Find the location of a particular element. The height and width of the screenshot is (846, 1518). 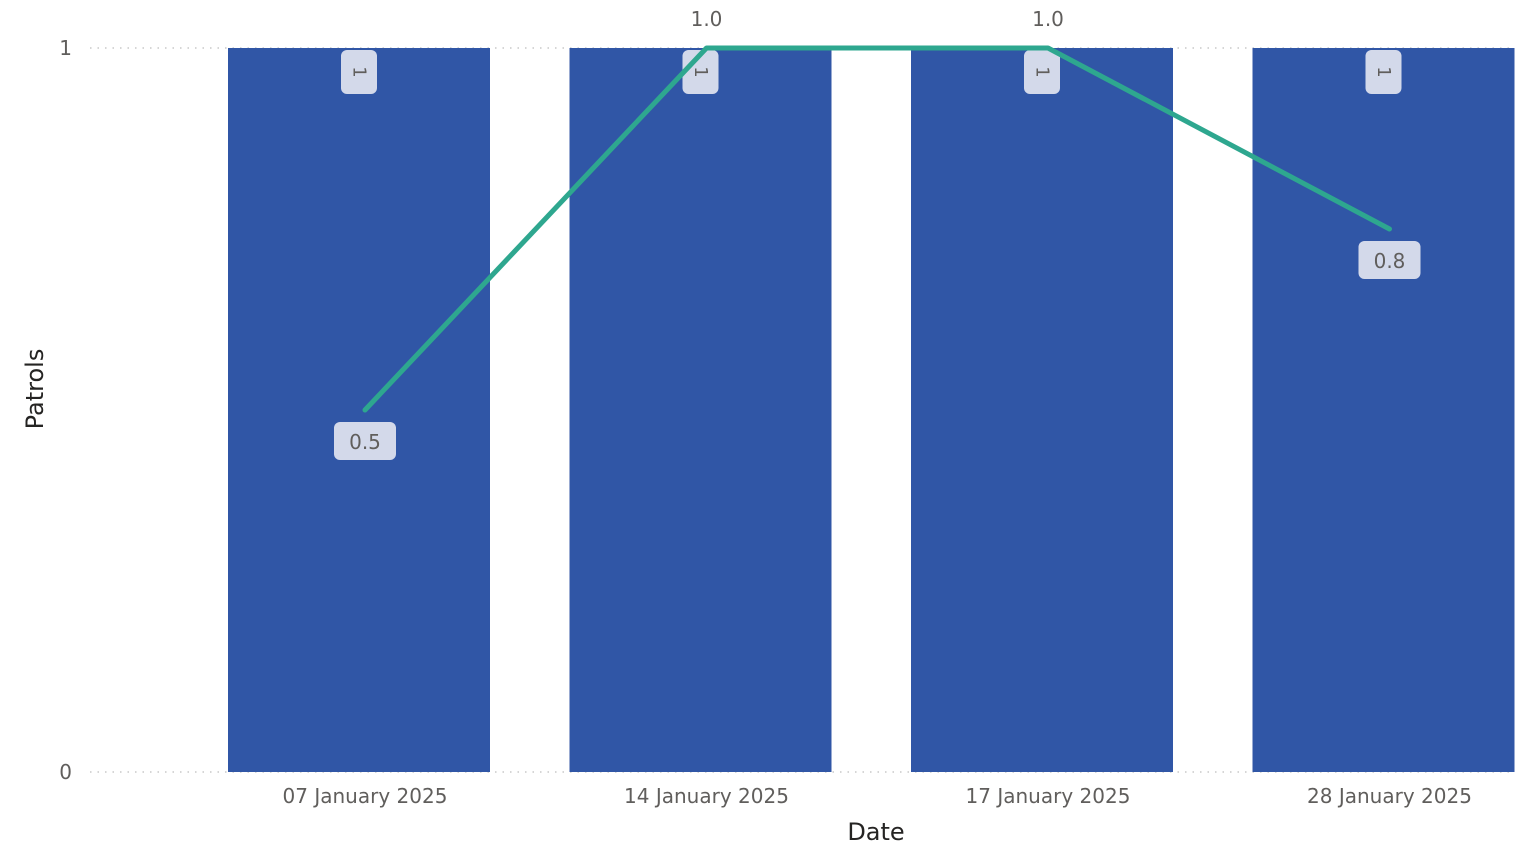

x-tick-label: 28 January 2025 is located at coordinates (1389, 796).